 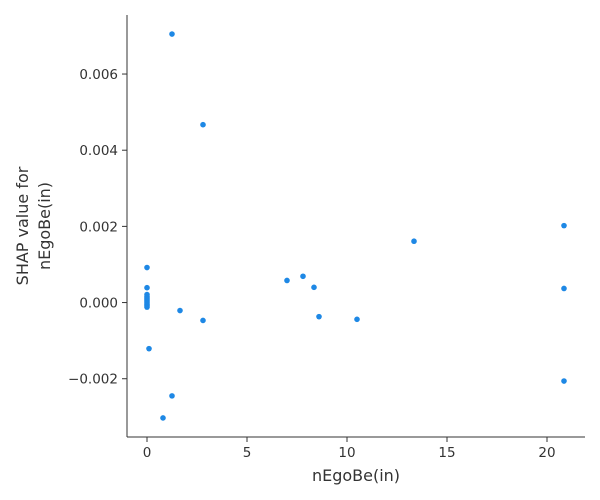 What do you see at coordinates (356, 475) in the screenshot?
I see `x-axis-label: nEgoBe(in)` at bounding box center [356, 475].